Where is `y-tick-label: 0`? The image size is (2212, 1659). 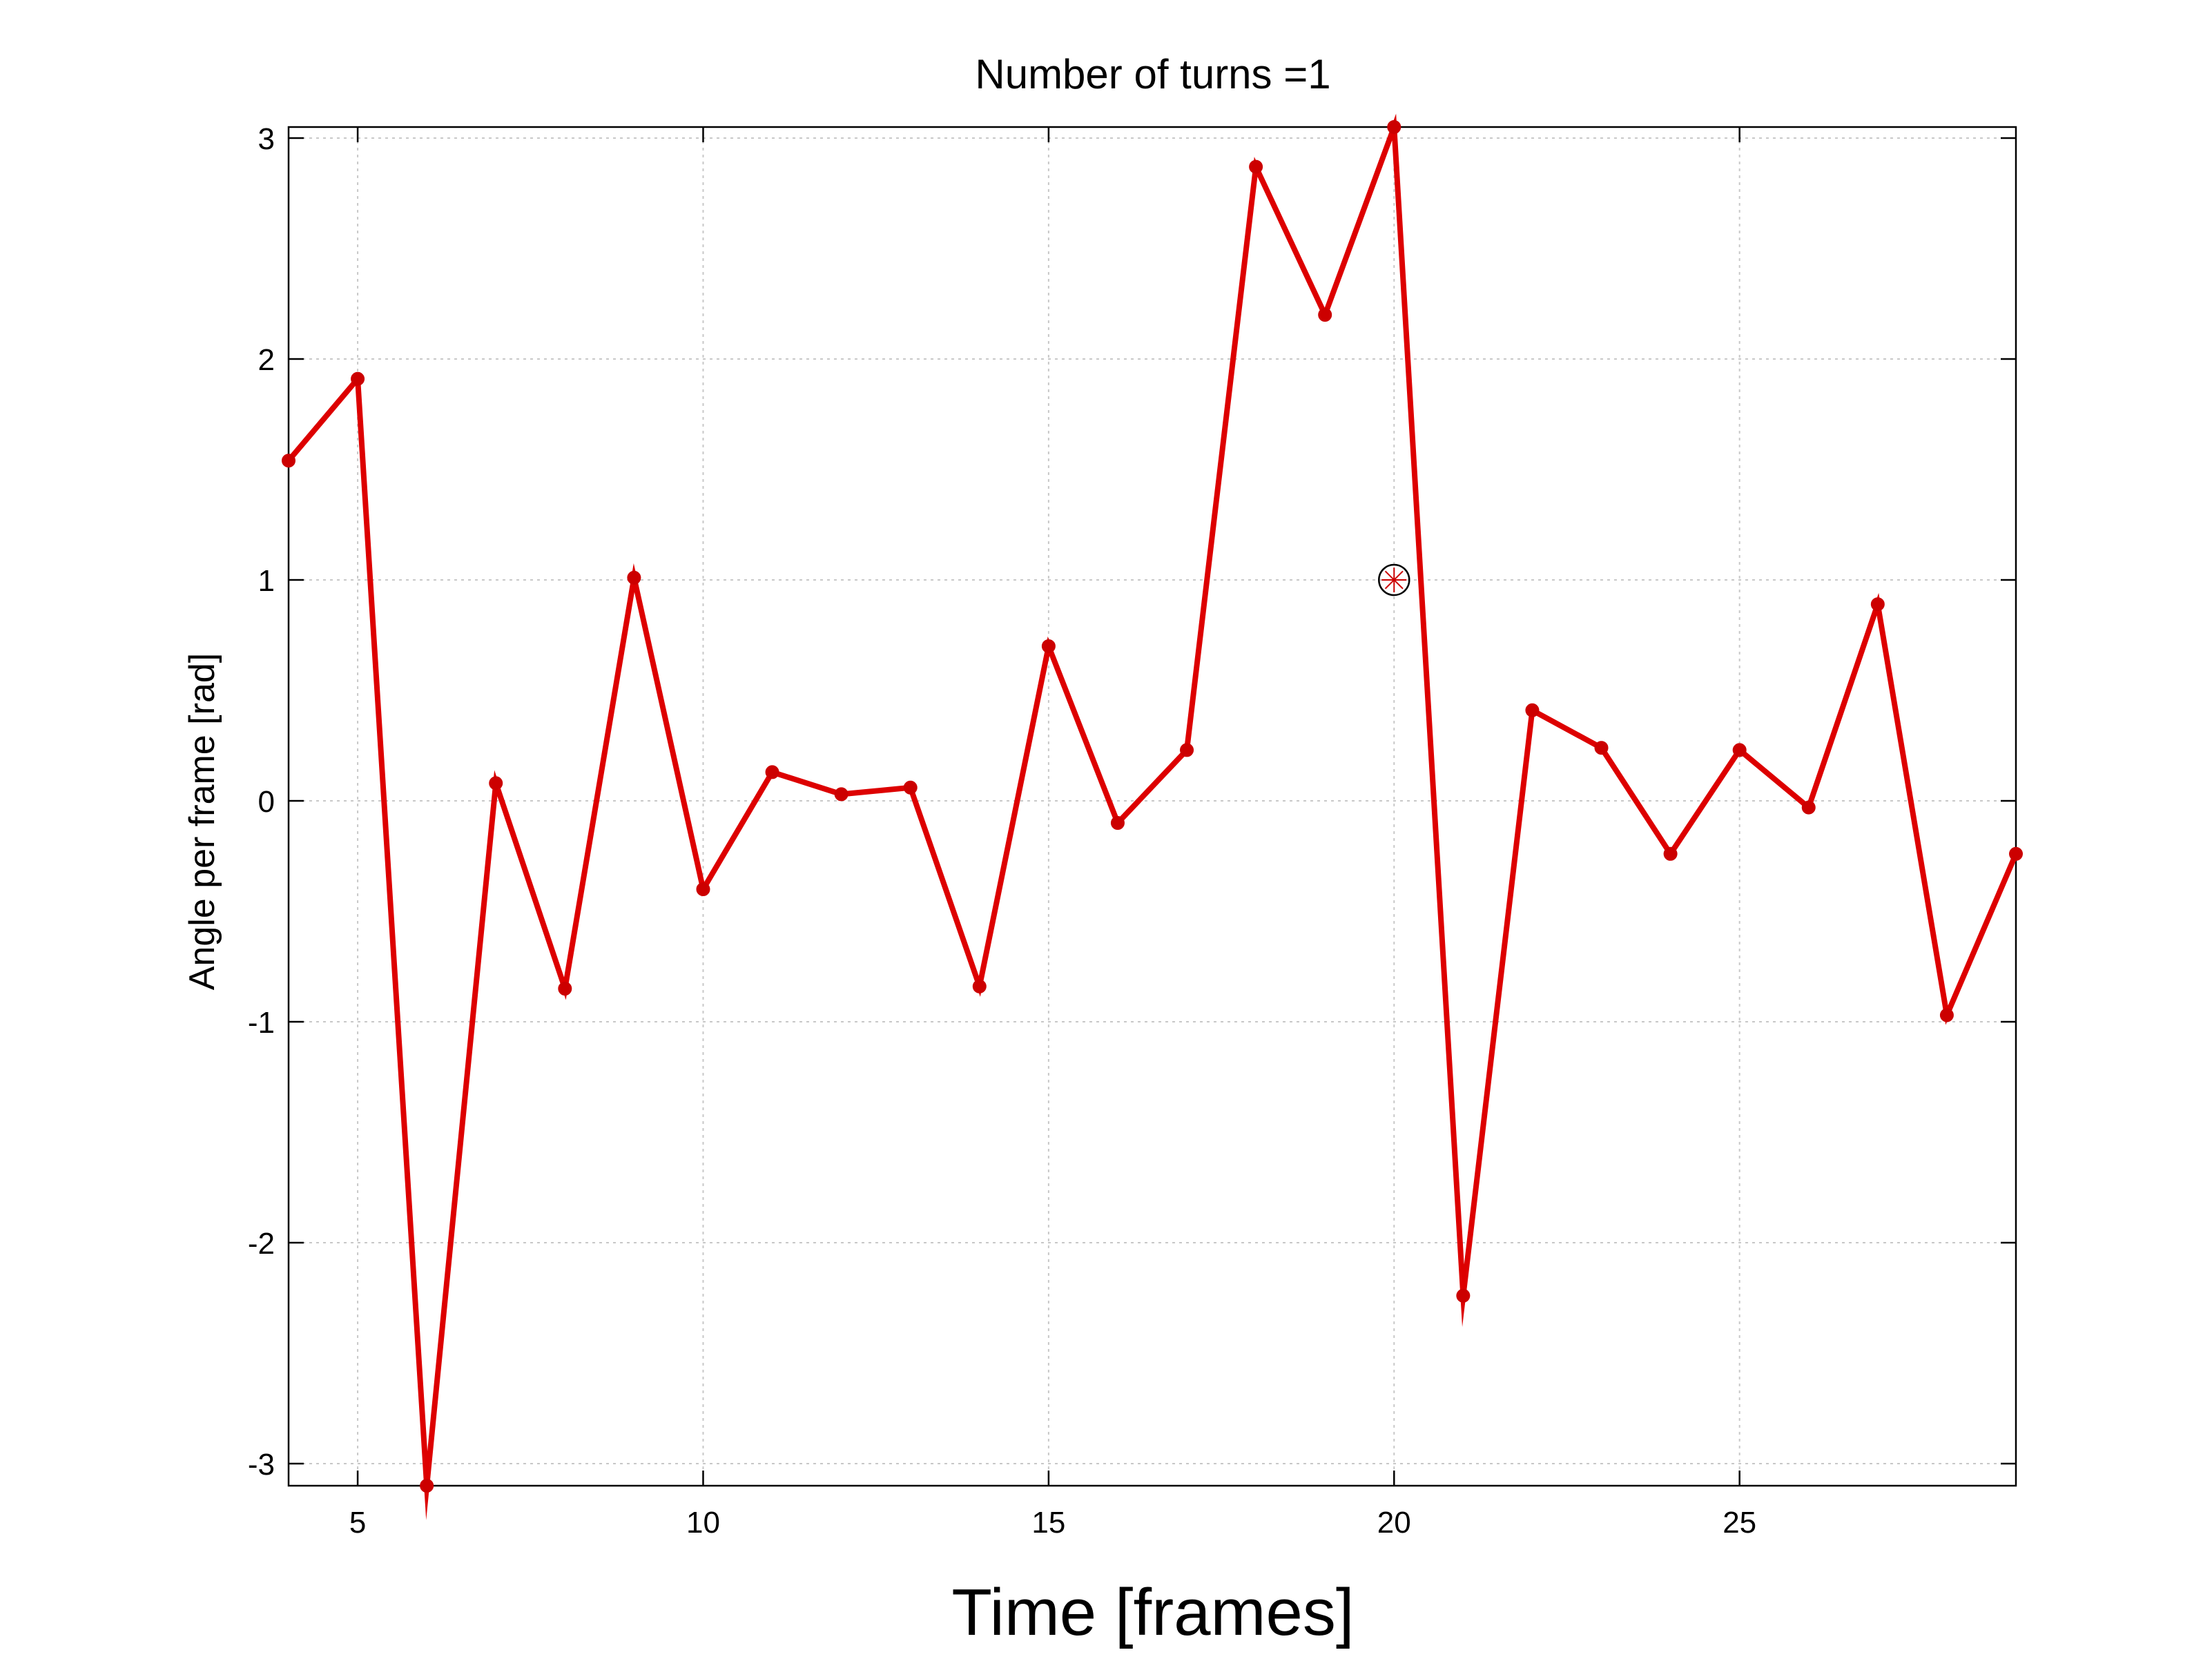 y-tick-label: 0 is located at coordinates (266, 802).